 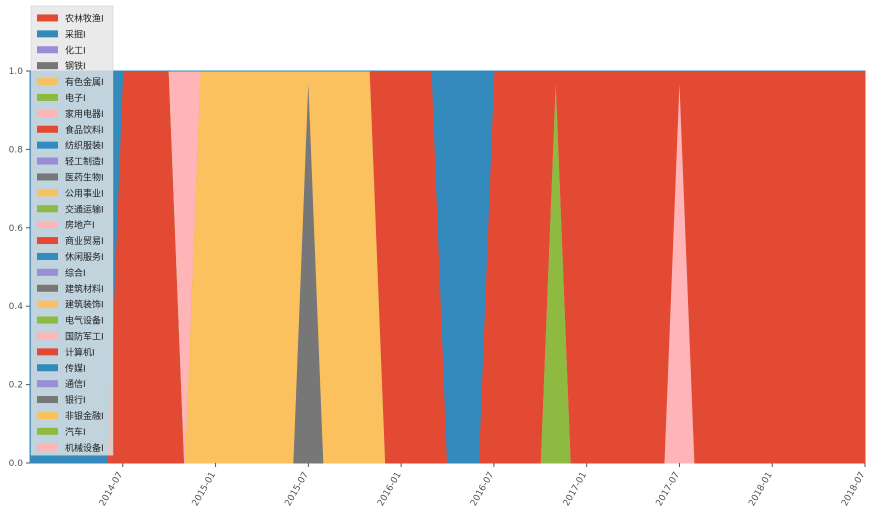 I want to click on y-tick-label: 1.0, so click(x=16, y=72).